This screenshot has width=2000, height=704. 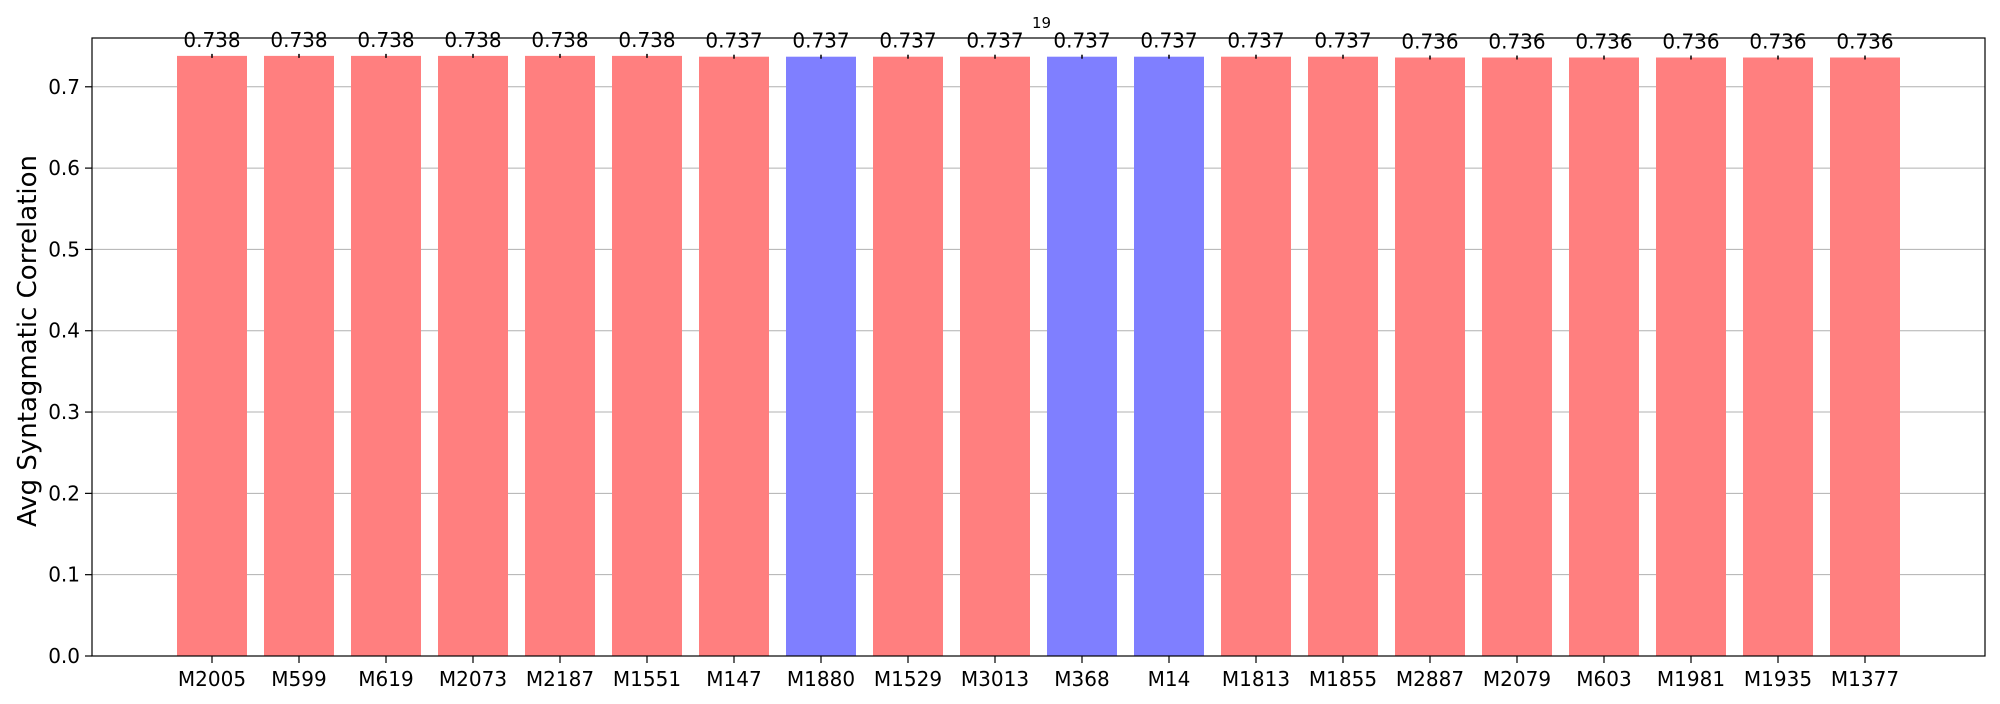 I want to click on x-tick-label: M1813, so click(x=1256, y=679).